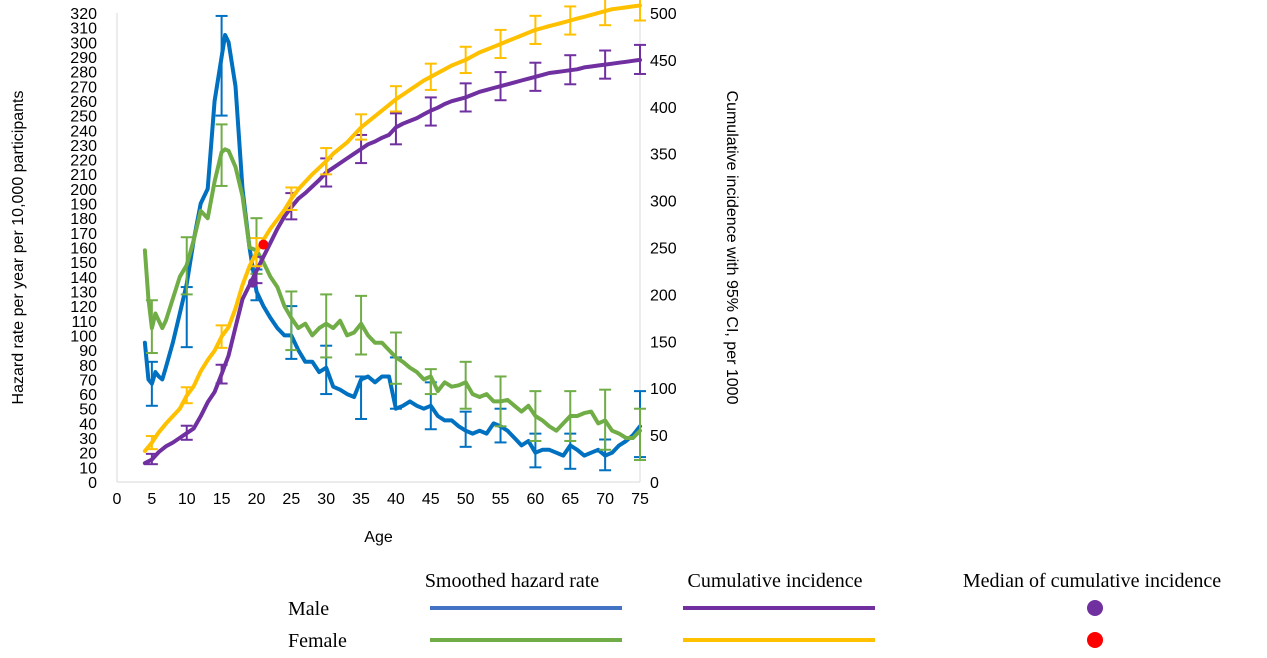 This screenshot has height=658, width=1267. I want to click on y-right-tick-label: 150, so click(663, 342).